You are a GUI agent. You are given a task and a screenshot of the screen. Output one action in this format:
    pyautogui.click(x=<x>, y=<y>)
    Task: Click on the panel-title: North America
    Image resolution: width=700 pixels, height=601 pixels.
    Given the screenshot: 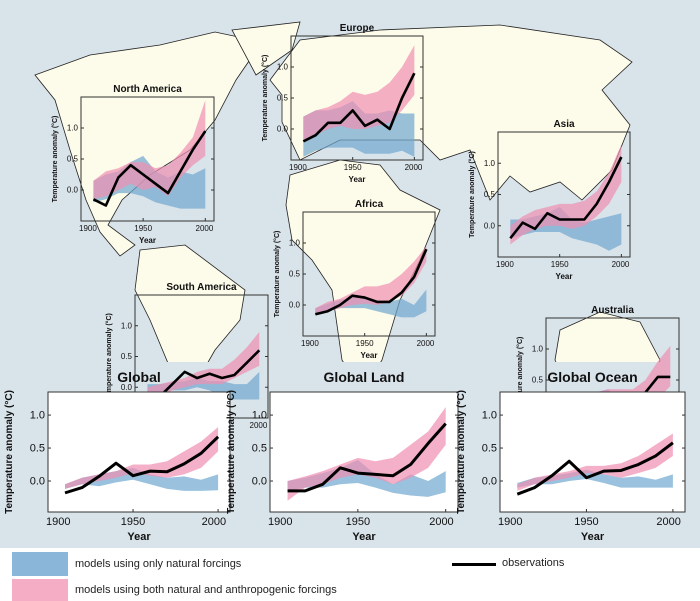 What is the action you would take?
    pyautogui.click(x=147, y=89)
    